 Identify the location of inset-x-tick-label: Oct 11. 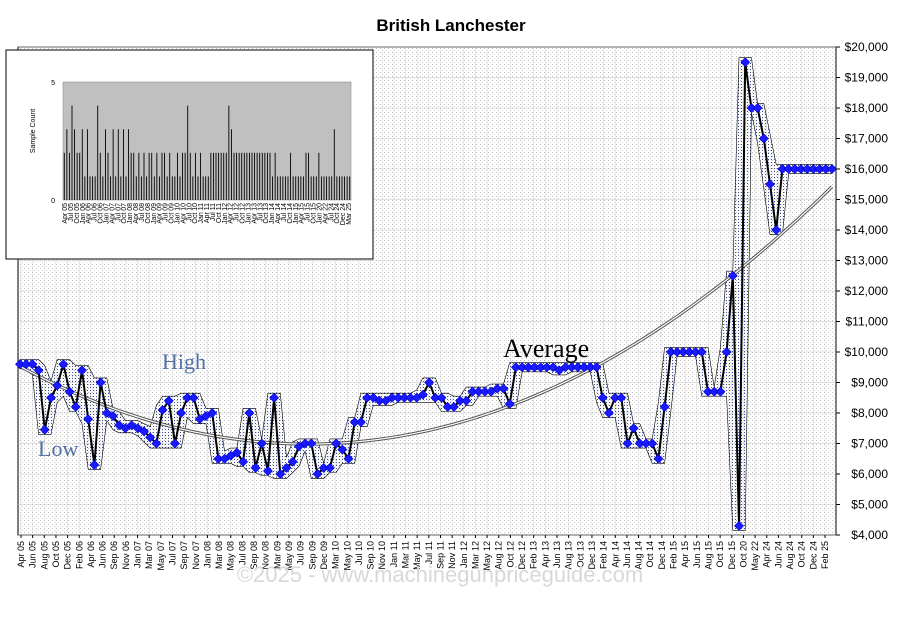
(219, 213).